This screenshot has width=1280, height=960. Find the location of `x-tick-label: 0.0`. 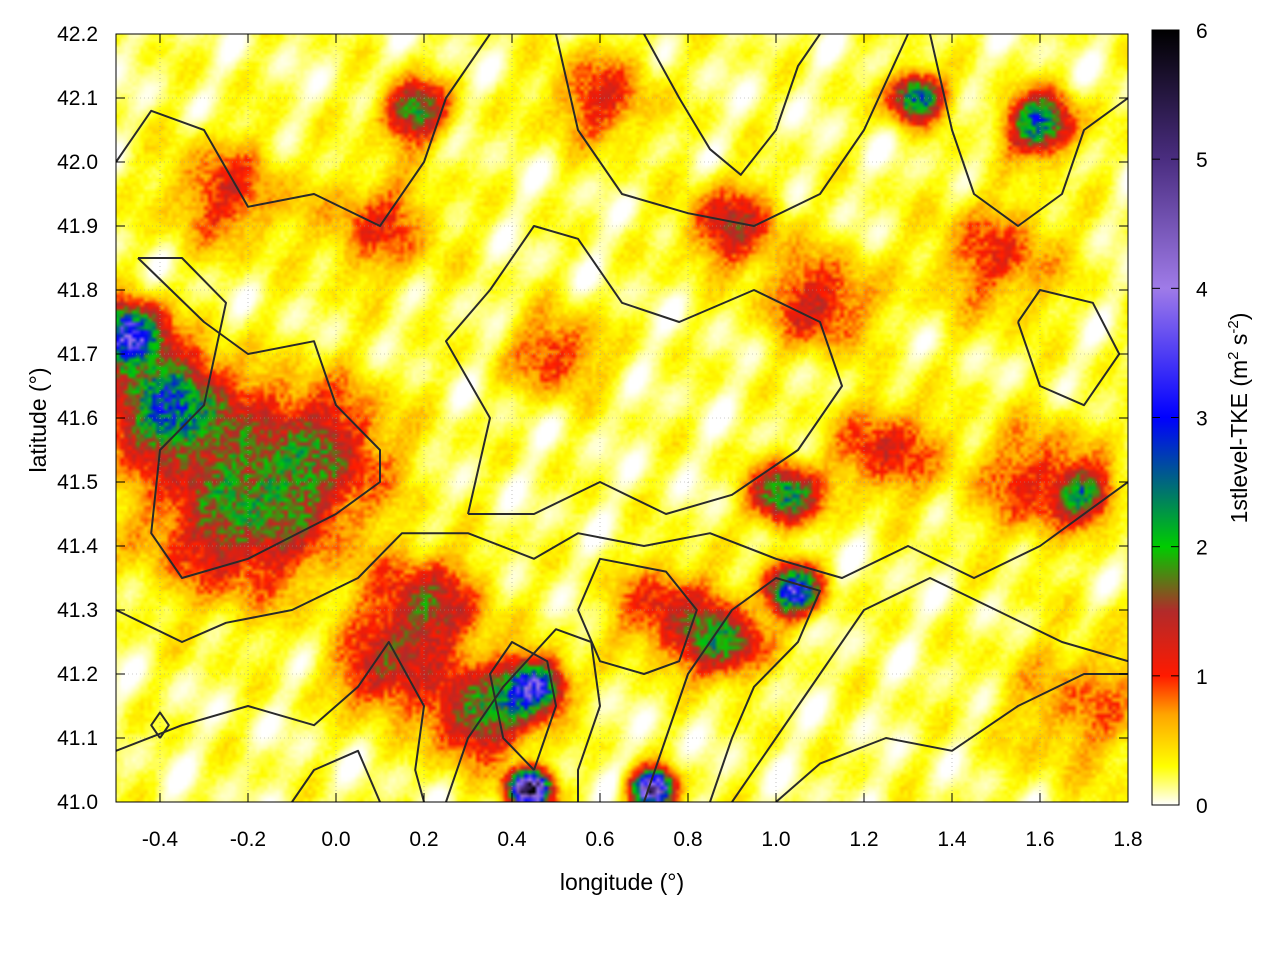

x-tick-label: 0.0 is located at coordinates (335, 839).